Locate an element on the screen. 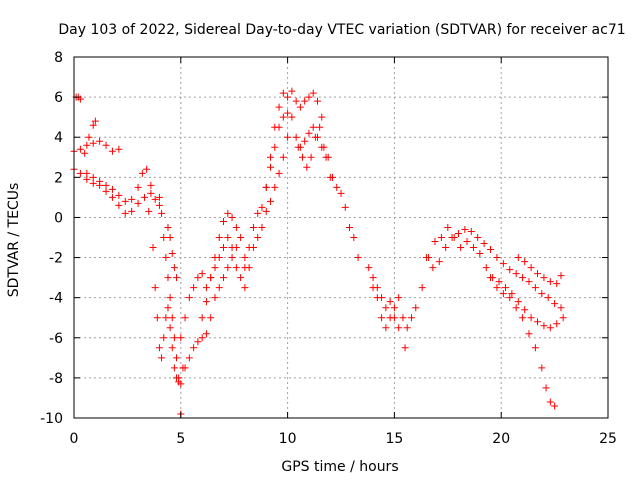  y-tick-label: -10 is located at coordinates (51, 419).